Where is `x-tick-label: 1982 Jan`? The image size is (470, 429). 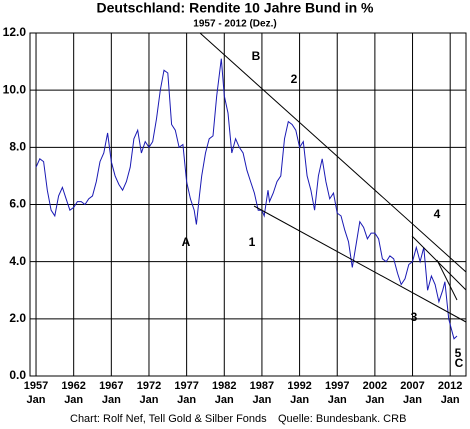 x-tick-label: 1982 Jan is located at coordinates (224, 393).